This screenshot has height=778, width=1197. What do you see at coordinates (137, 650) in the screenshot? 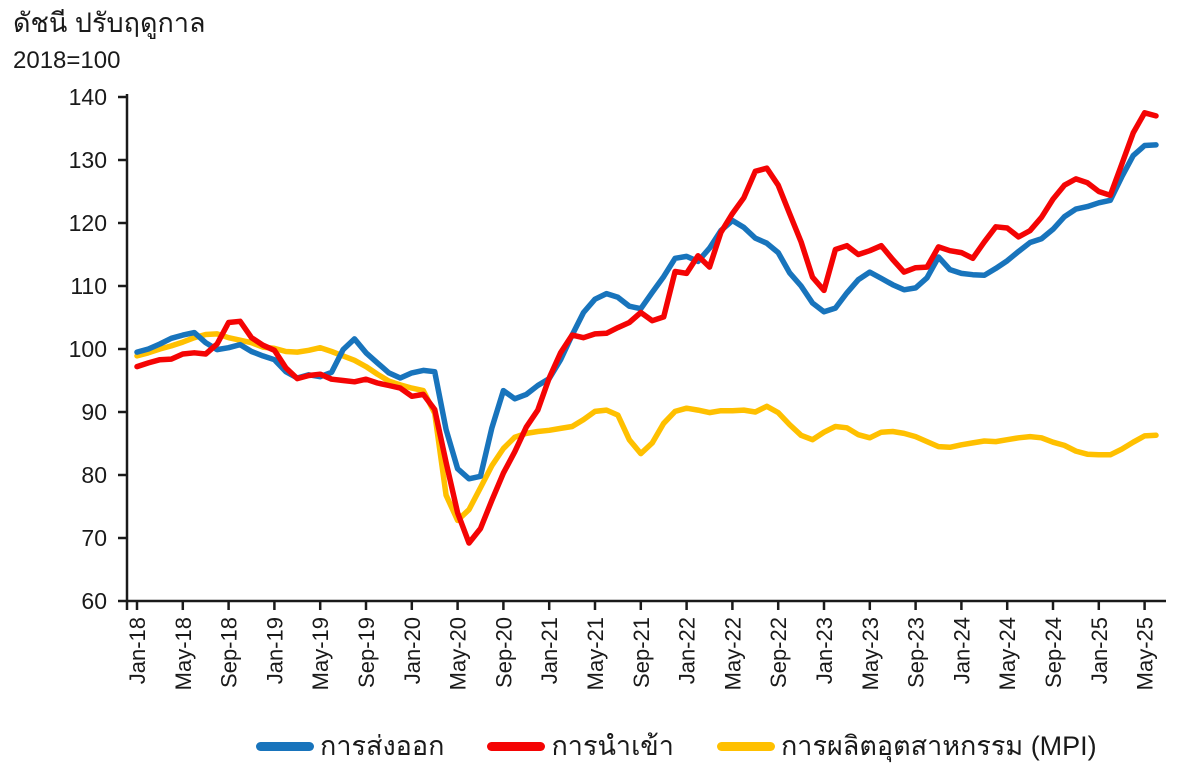
I see `x-axis-tick-label: Jan-18` at bounding box center [137, 650].